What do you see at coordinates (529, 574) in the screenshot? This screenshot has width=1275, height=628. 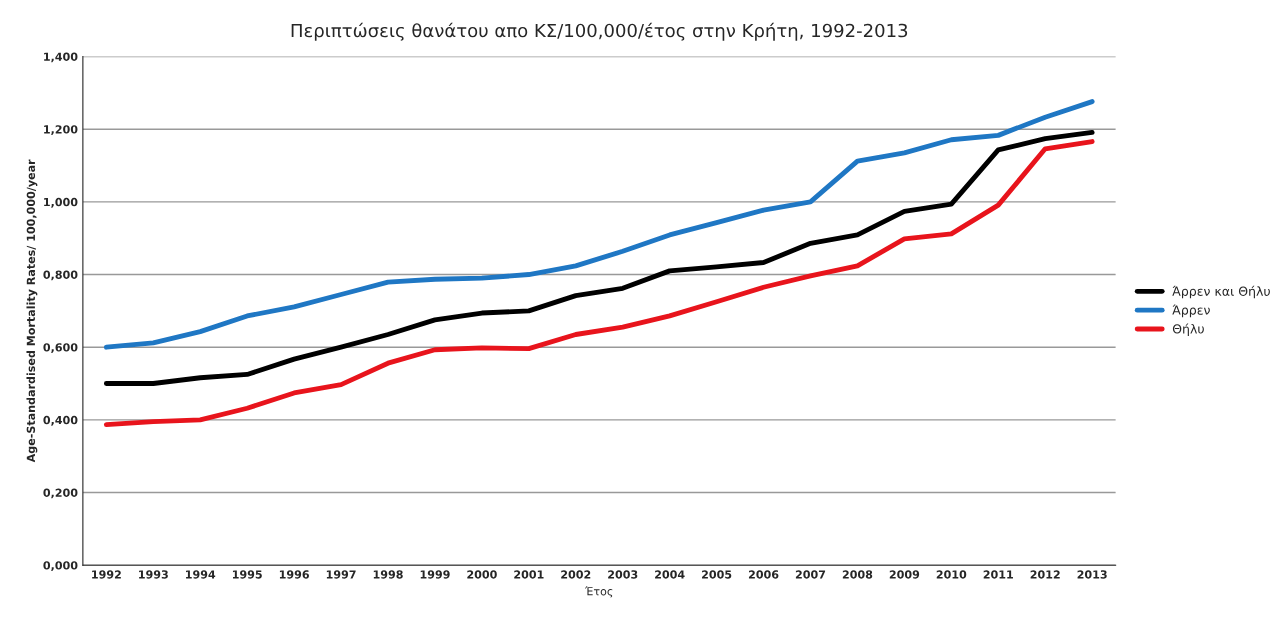 I see `x-tick-label: 2001` at bounding box center [529, 574].